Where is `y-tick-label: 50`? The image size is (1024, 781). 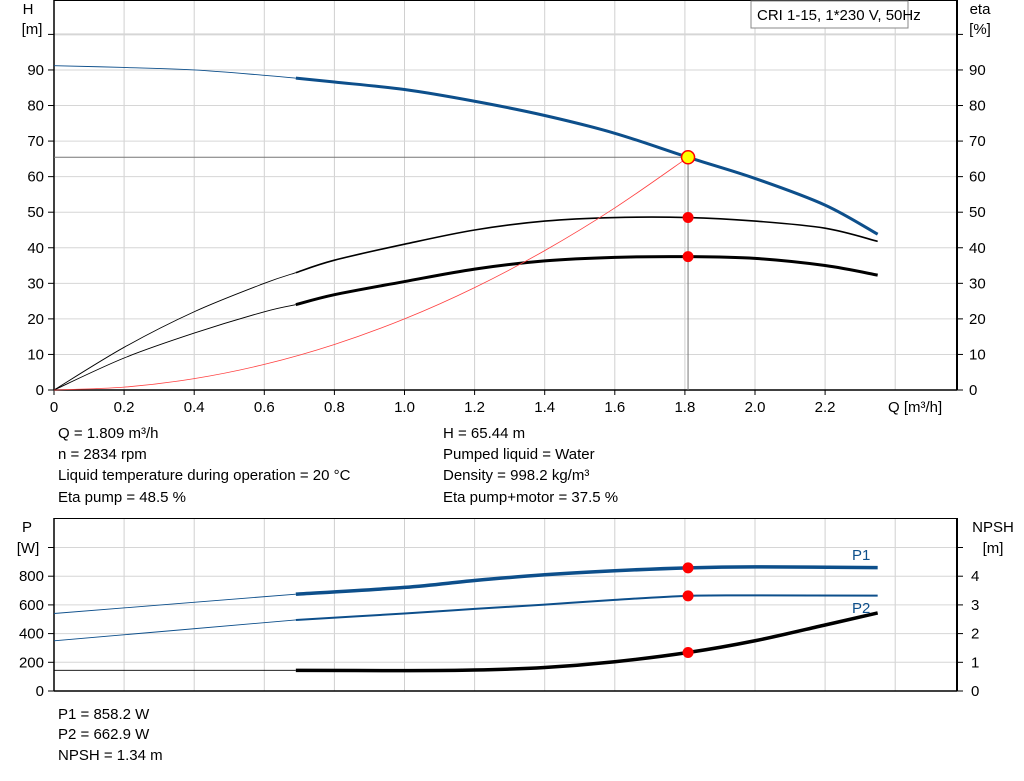
y-tick-label: 50 is located at coordinates (35, 212).